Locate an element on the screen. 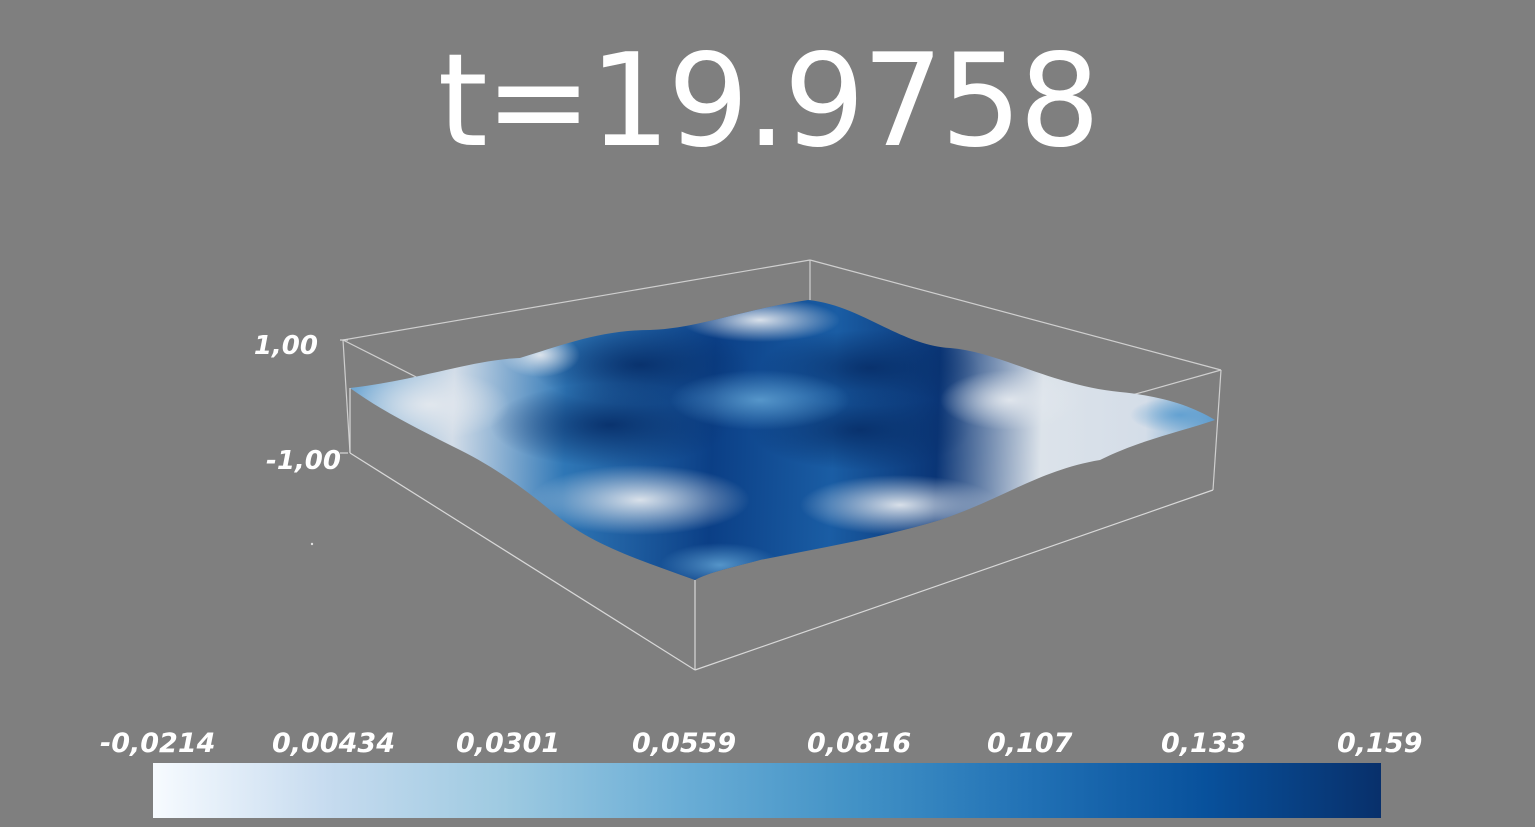 This screenshot has width=1535, height=827. time-annotation: t=19.9758 is located at coordinates (769, 101).